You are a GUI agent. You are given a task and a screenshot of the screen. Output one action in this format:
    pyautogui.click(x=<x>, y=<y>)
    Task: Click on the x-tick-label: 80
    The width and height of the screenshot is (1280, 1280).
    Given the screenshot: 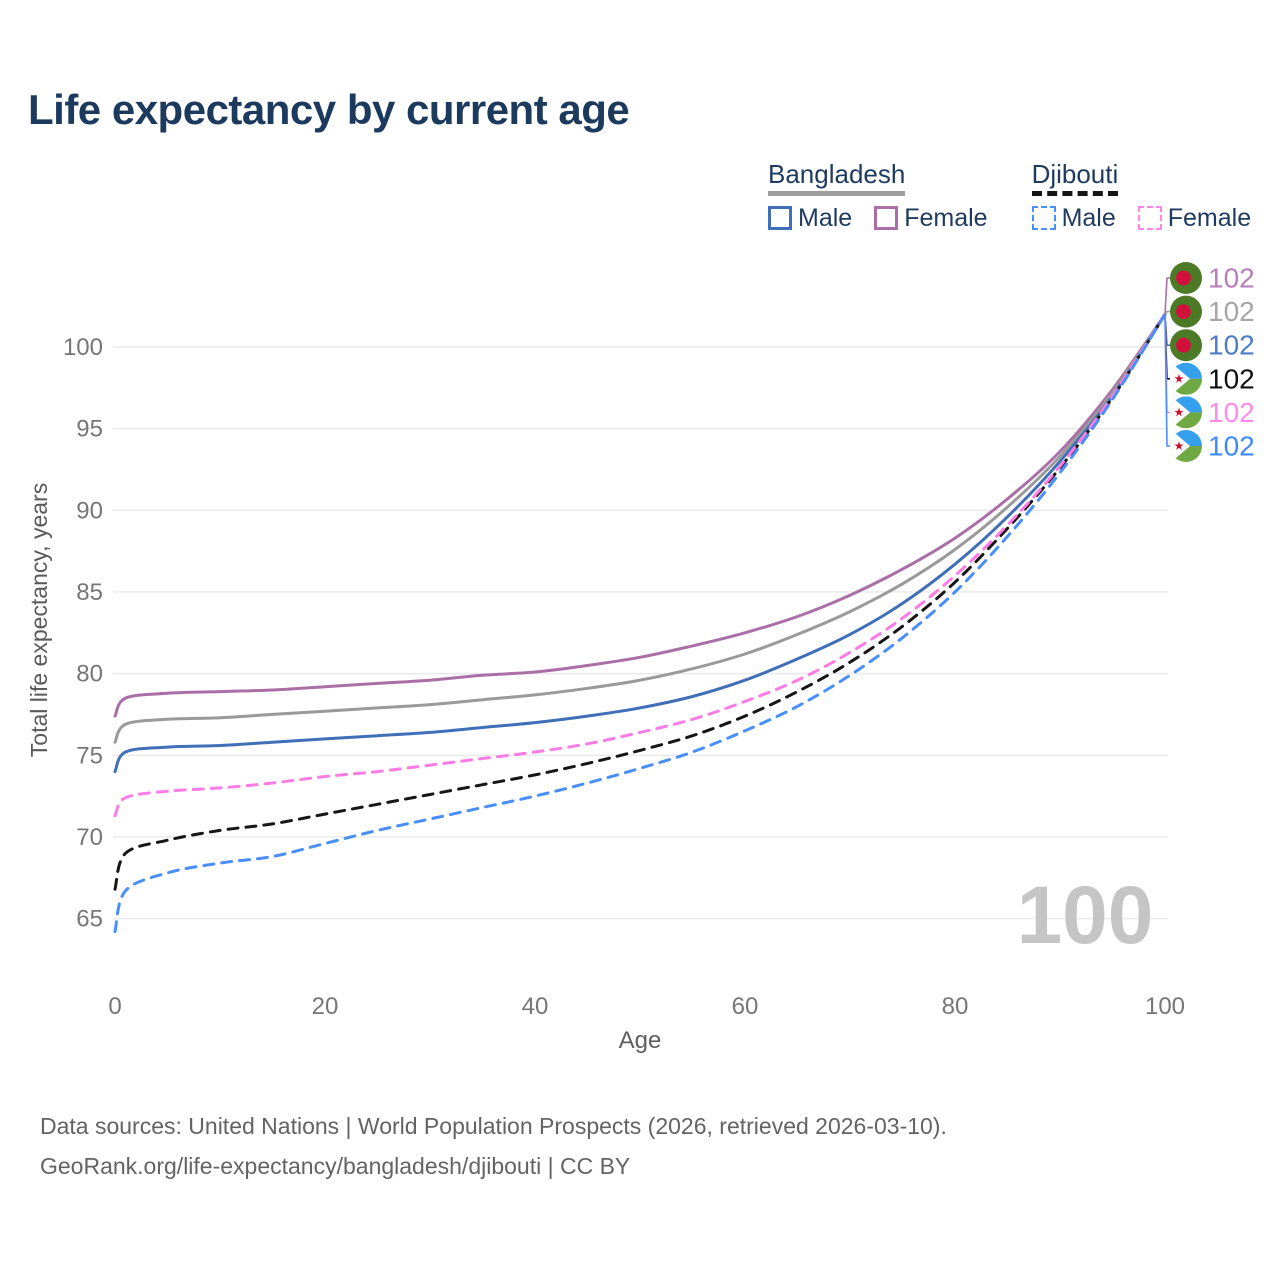 What is the action you would take?
    pyautogui.click(x=955, y=1006)
    